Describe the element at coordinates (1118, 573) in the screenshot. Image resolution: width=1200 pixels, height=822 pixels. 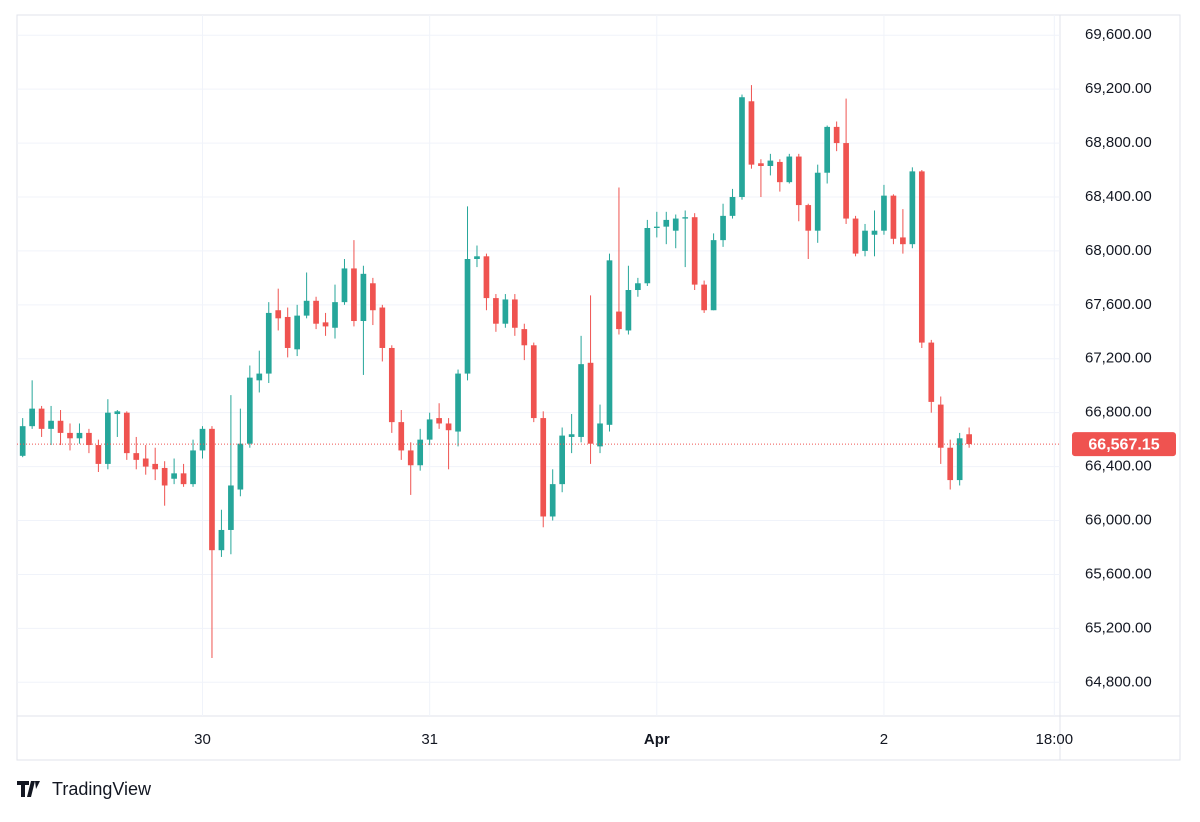
I see `y-tick-label: 65,600.00` at that location.